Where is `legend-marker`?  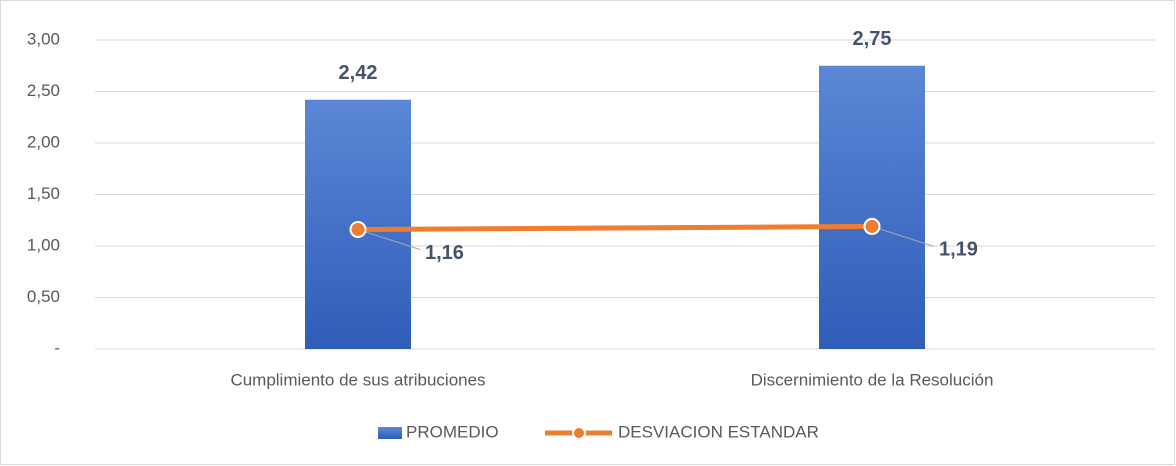 legend-marker is located at coordinates (579, 433).